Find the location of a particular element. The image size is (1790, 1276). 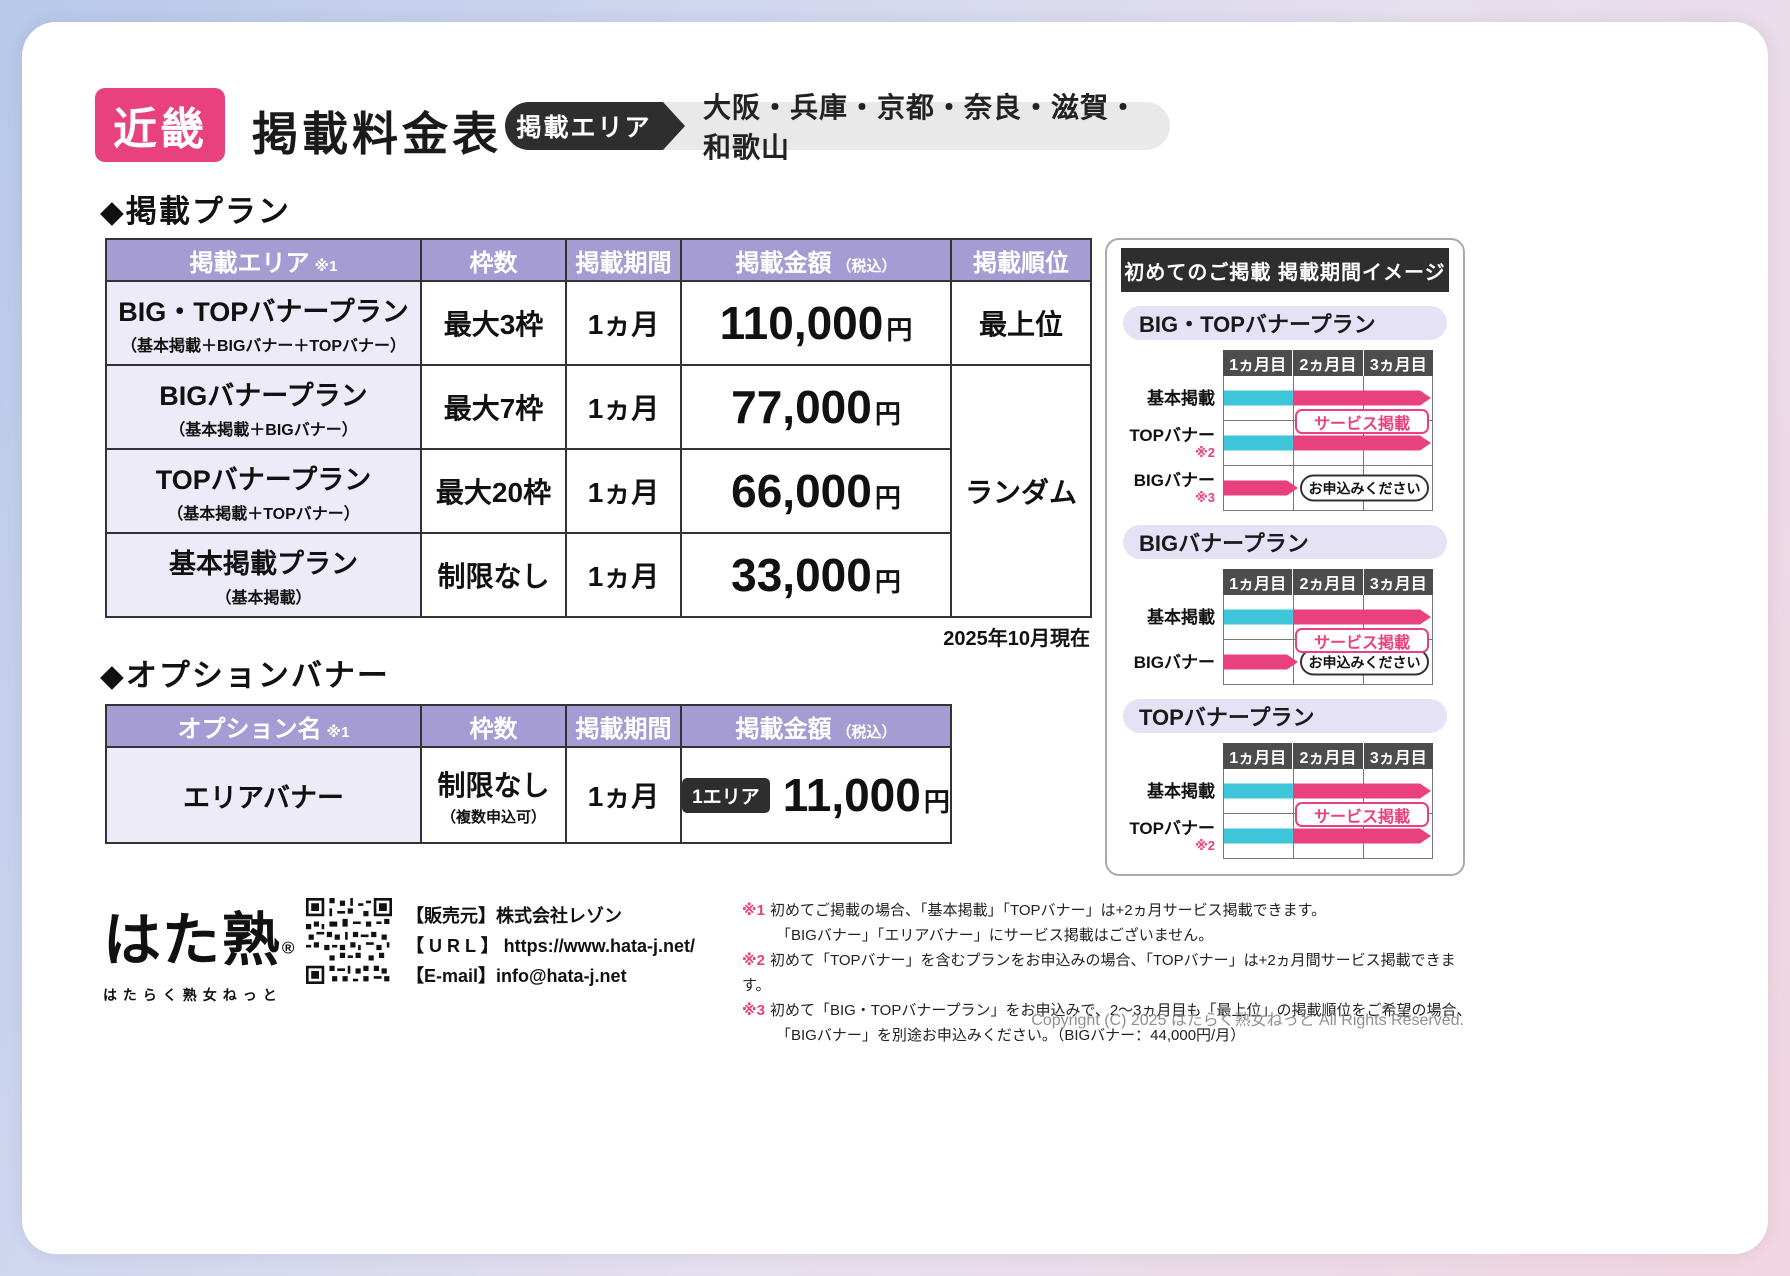

table-row: 基本掲載プラン （基本掲載） 制限なし 1ヵ月 33,000 円 is located at coordinates (598, 575).